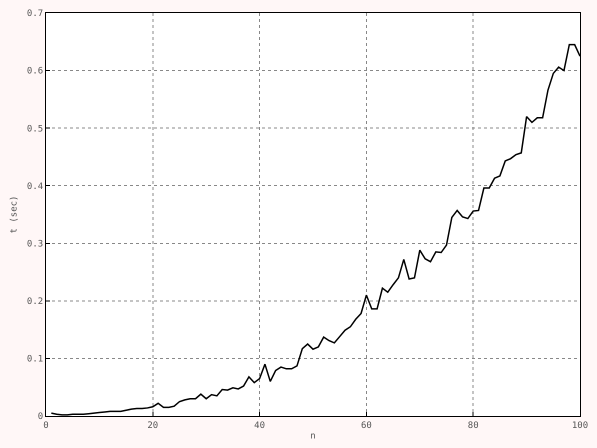  Describe the element at coordinates (313, 437) in the screenshot. I see `x-axis-title: n` at that location.